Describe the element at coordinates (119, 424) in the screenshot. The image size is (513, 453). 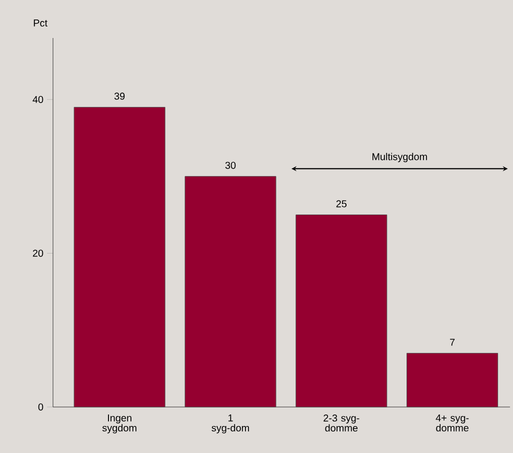
I see `x-tick-label: Ingen sygdom` at that location.